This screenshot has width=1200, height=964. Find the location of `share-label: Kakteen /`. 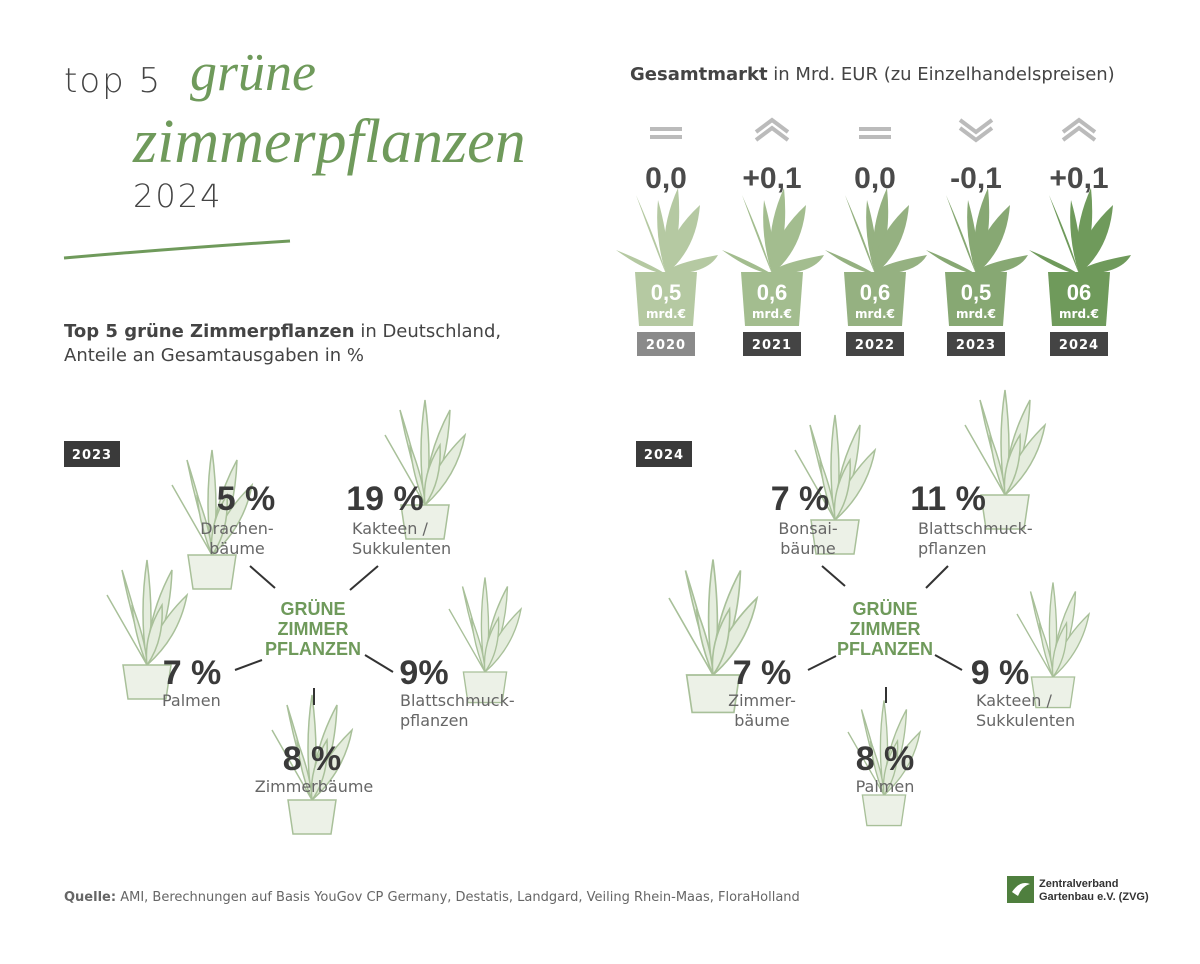

share-label: Kakteen / is located at coordinates (1014, 700).